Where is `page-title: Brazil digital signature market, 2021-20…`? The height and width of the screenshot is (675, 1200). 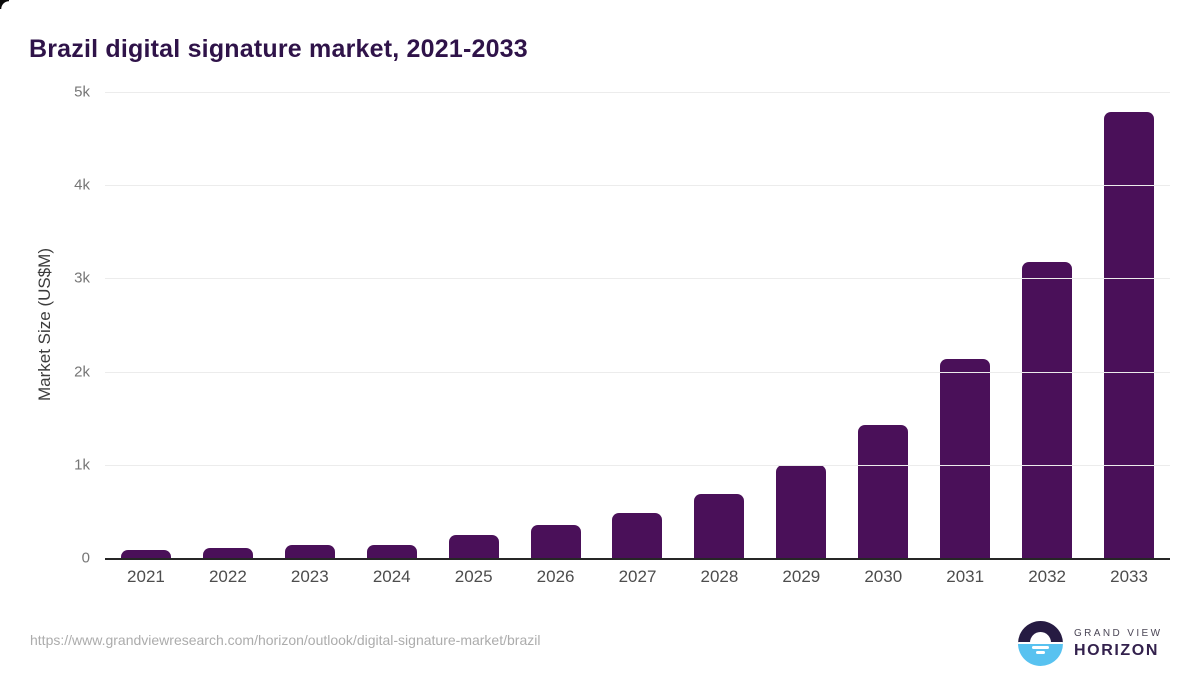
page-title: Brazil digital signature market, 2021-20… is located at coordinates (278, 48).